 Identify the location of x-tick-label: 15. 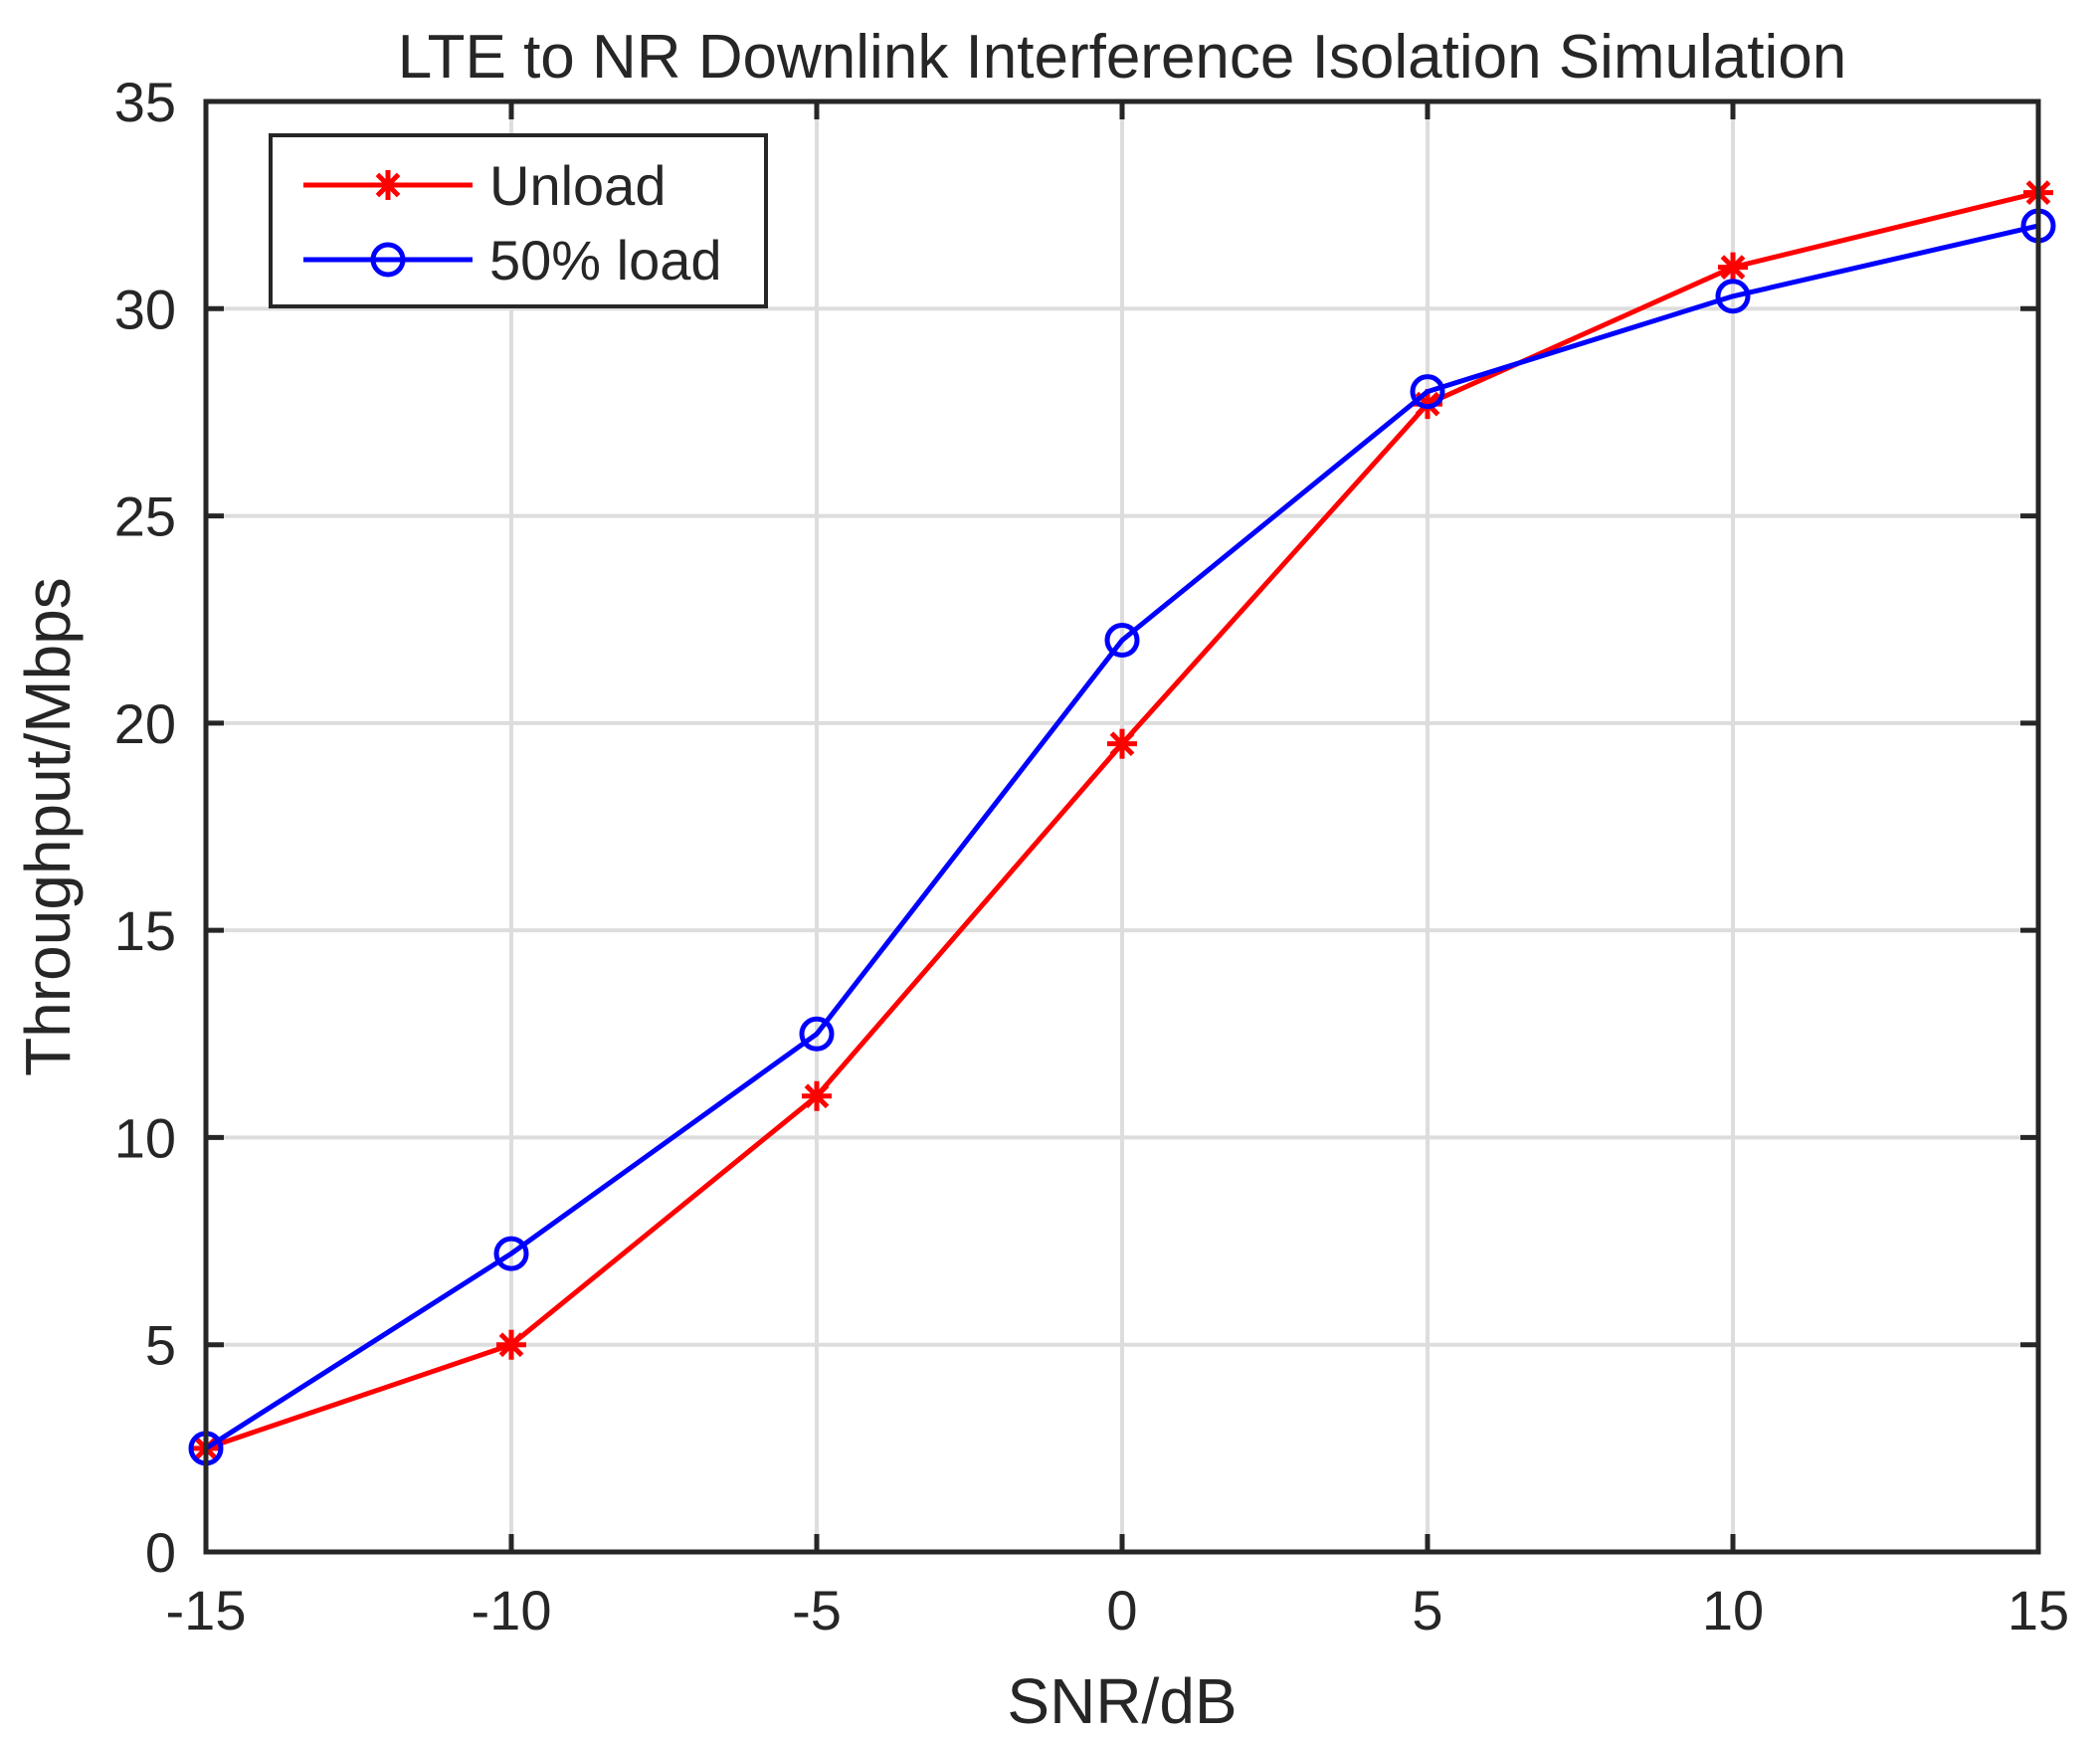
(2038, 1610).